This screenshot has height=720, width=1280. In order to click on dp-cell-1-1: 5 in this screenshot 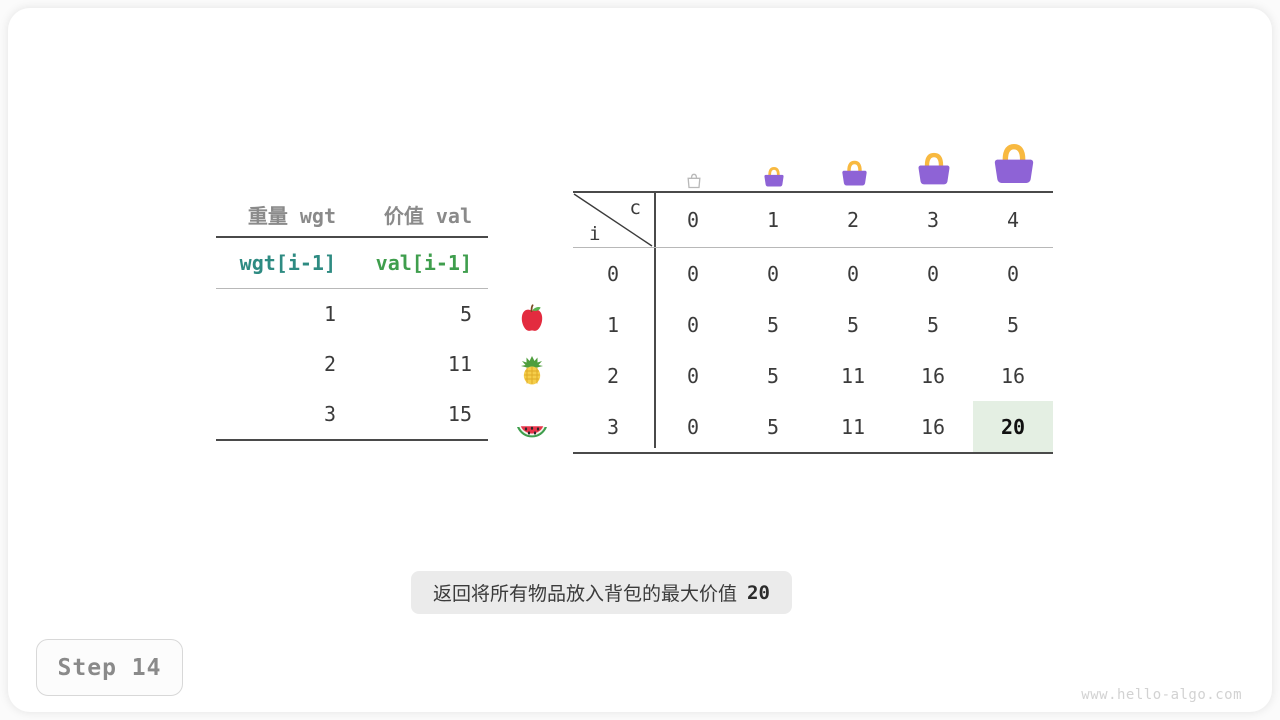, I will do `click(773, 324)`.